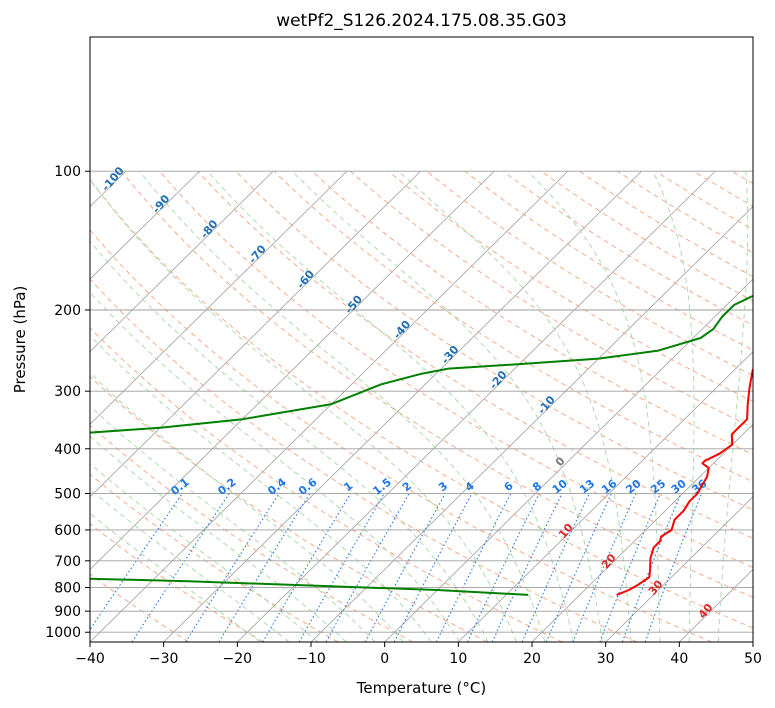 The image size is (775, 708). I want to click on mixing-ratio-label: 0.1, so click(179, 487).